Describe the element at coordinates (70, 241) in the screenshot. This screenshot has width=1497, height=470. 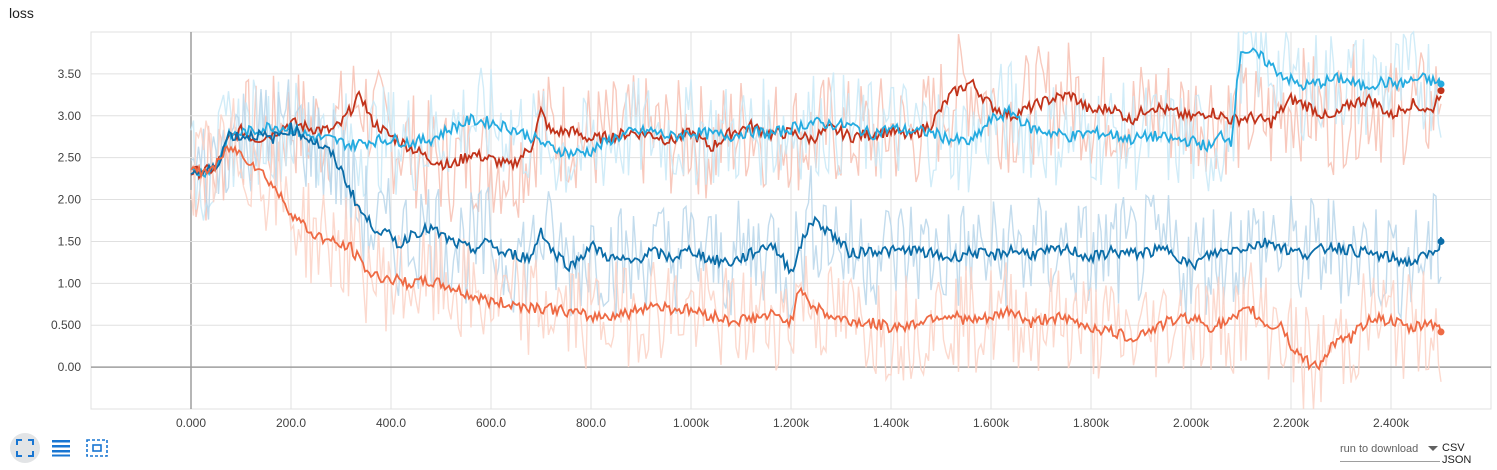
I see `y-tick-label: 1.50` at that location.